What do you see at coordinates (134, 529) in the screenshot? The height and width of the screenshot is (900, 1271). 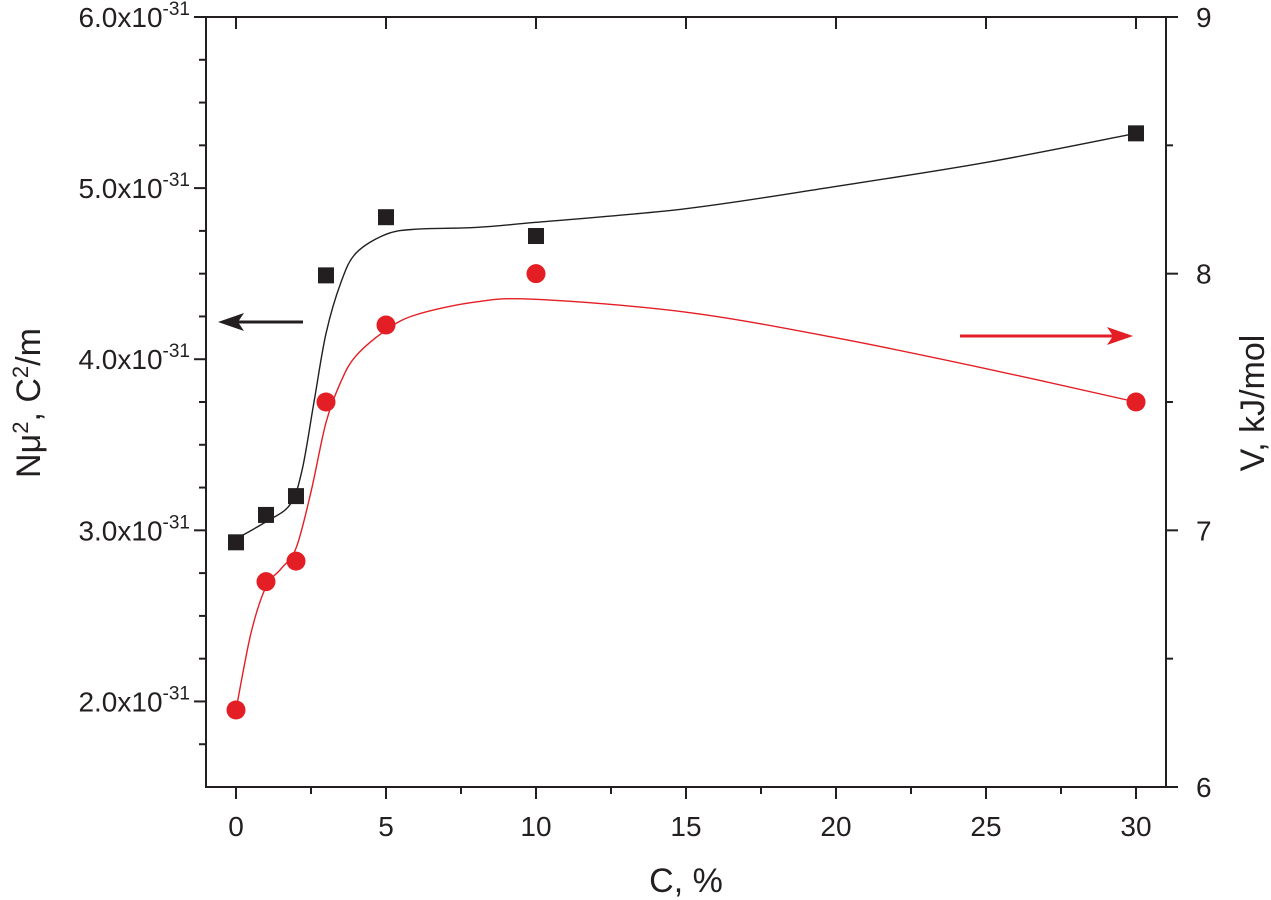 I see `y-left-tick-label: 3.0x10⁻³¹` at bounding box center [134, 529].